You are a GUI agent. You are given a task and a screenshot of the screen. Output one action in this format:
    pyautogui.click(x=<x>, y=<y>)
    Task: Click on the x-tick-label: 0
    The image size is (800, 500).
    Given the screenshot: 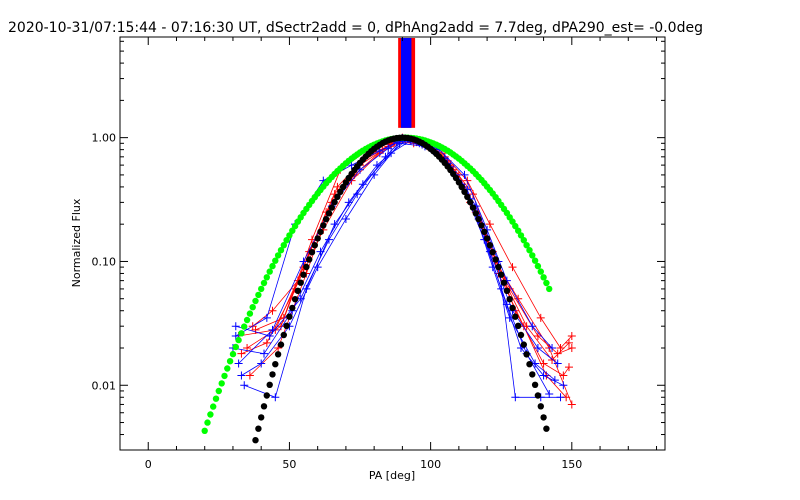 What is the action you would take?
    pyautogui.click(x=148, y=464)
    